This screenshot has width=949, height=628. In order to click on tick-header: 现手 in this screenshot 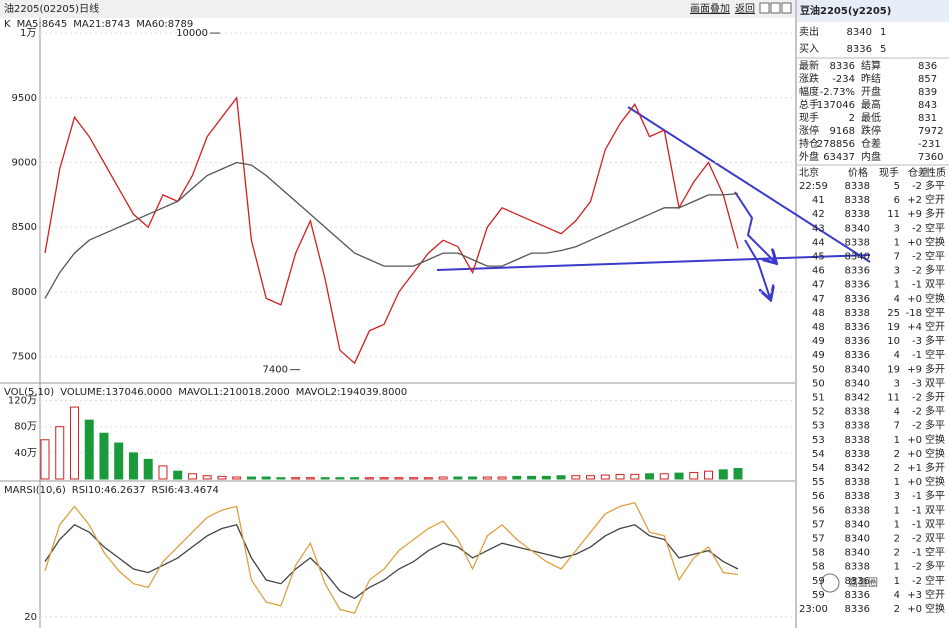, I will do `click(889, 172)`.